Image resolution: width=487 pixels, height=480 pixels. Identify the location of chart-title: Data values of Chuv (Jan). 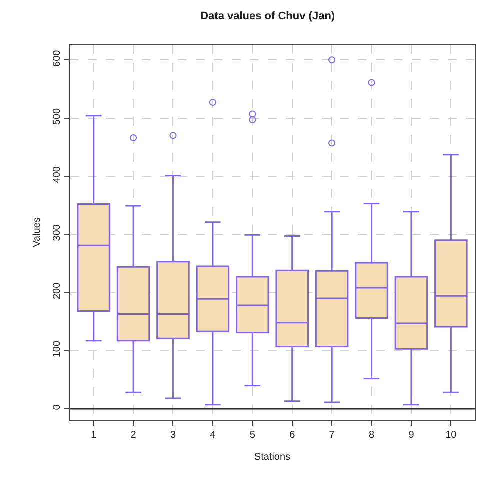
(268, 16).